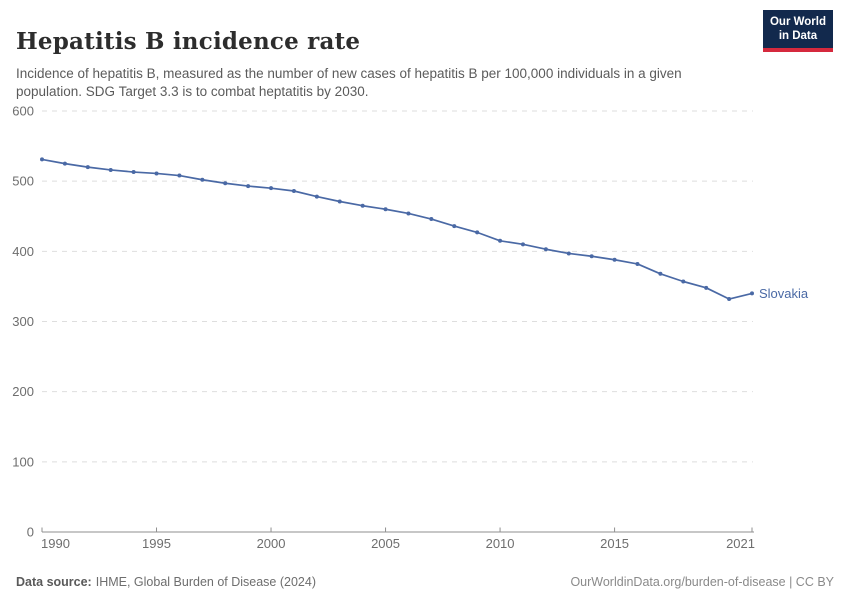  I want to click on data-point-2014, so click(591, 256).